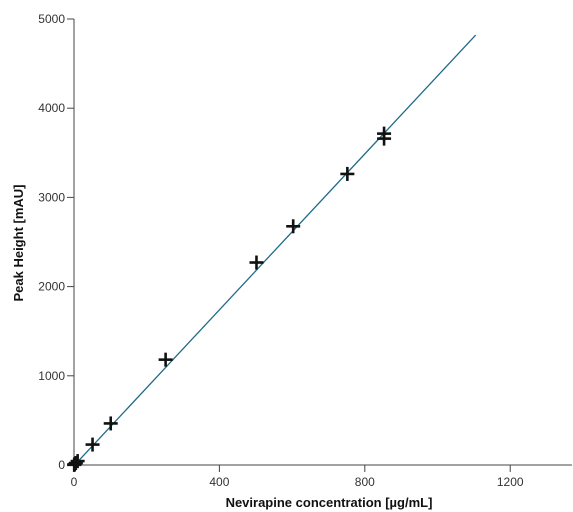 This screenshot has width=573, height=512. Describe the element at coordinates (51, 197) in the screenshot. I see `y-tick-label: 3000` at that location.